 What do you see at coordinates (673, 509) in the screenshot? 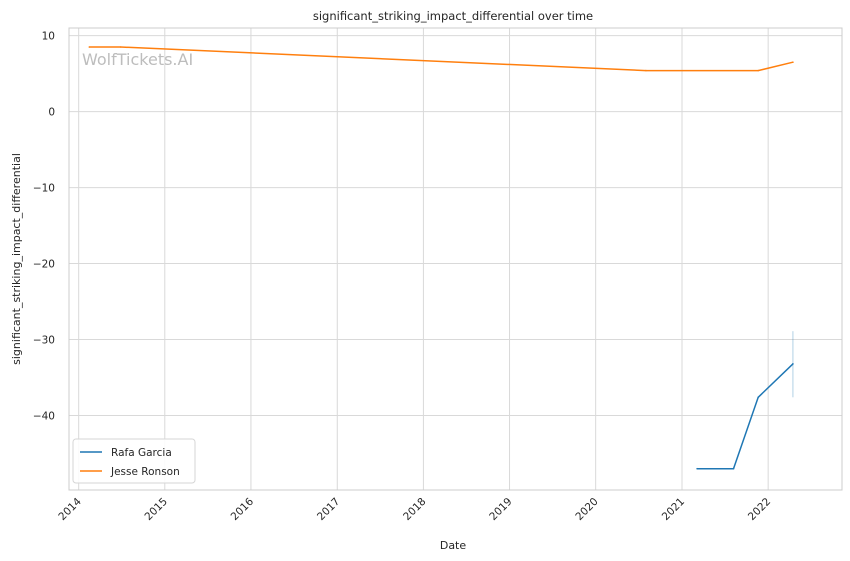
I see `x-tick-label: 2021` at bounding box center [673, 509].